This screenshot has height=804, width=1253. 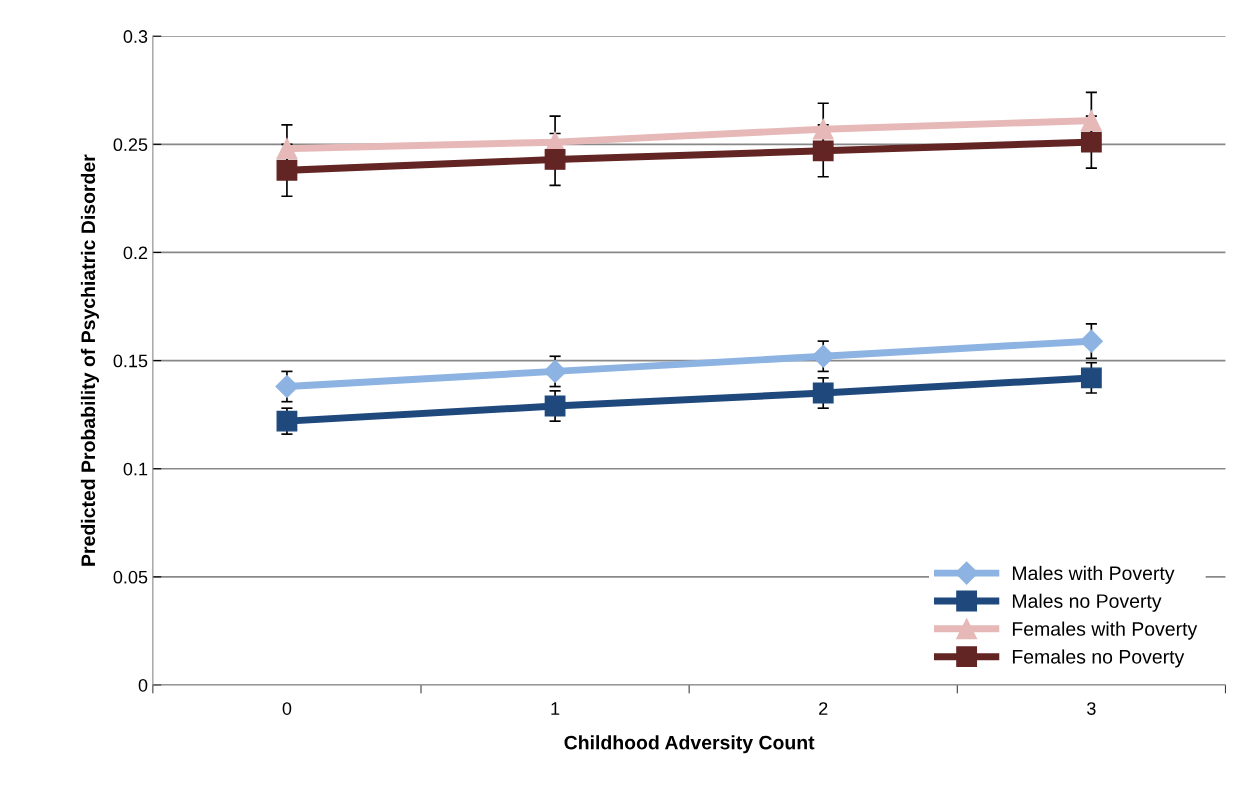 I want to click on legend-label: Females no Poverty, so click(x=1098, y=658).